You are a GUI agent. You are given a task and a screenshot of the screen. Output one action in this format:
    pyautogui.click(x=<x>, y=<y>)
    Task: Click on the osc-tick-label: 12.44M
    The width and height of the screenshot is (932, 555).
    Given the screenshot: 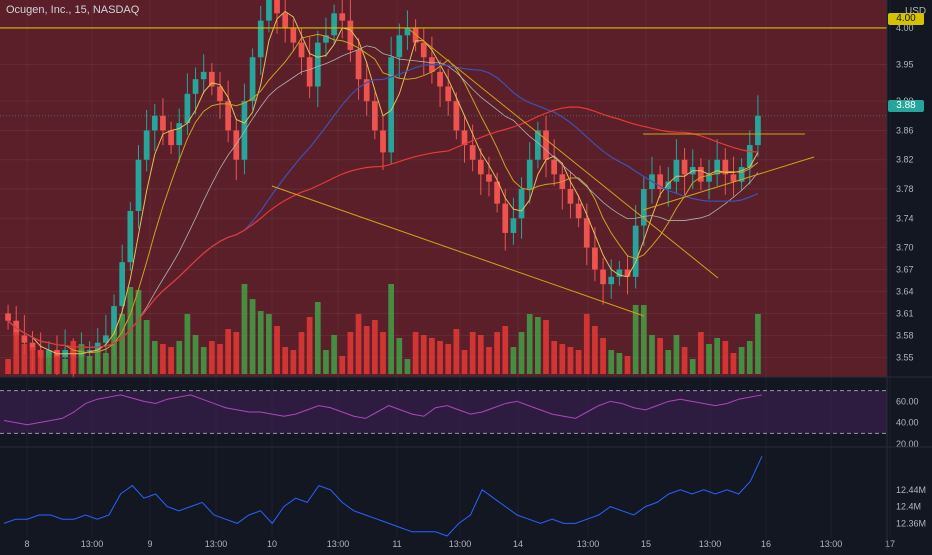 What is the action you would take?
    pyautogui.click(x=911, y=490)
    